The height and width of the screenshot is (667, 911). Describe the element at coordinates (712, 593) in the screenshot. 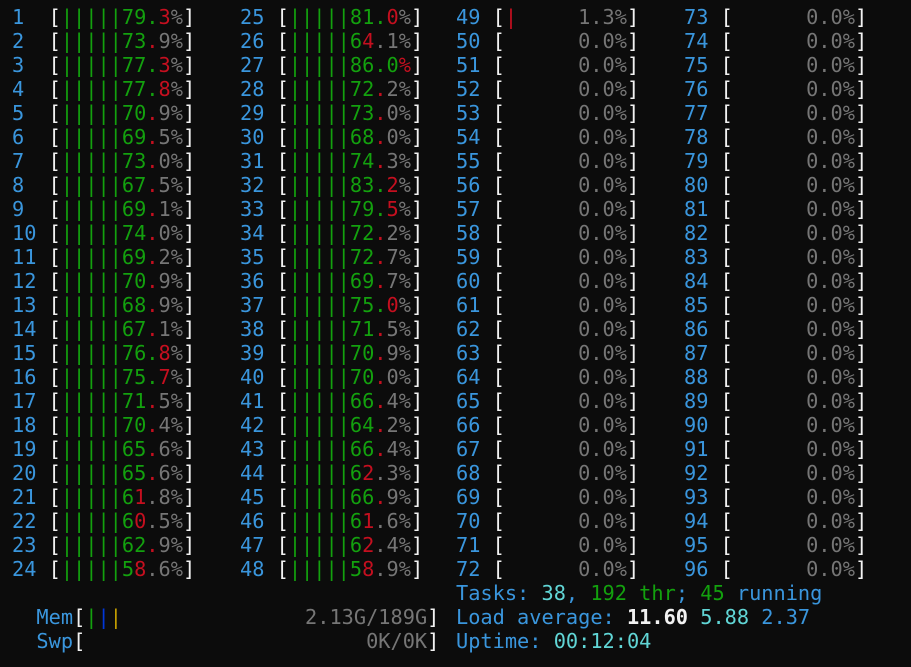

I see `running-count: 45` at that location.